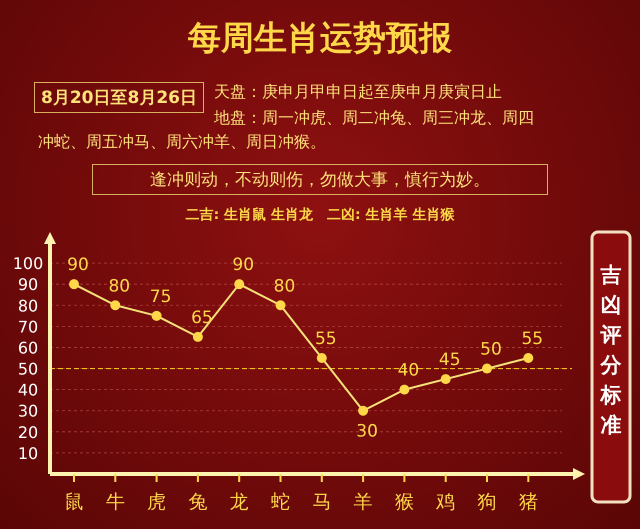  What do you see at coordinates (28, 348) in the screenshot?
I see `y-tick-label: 60` at bounding box center [28, 348].